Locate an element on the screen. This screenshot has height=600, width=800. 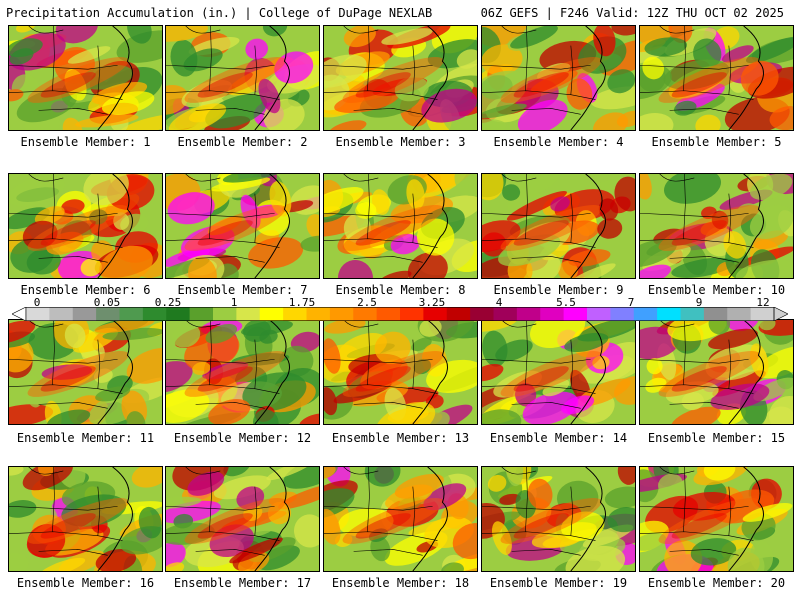
colorbar-tick-label: 1.75 is located at coordinates (302, 302).